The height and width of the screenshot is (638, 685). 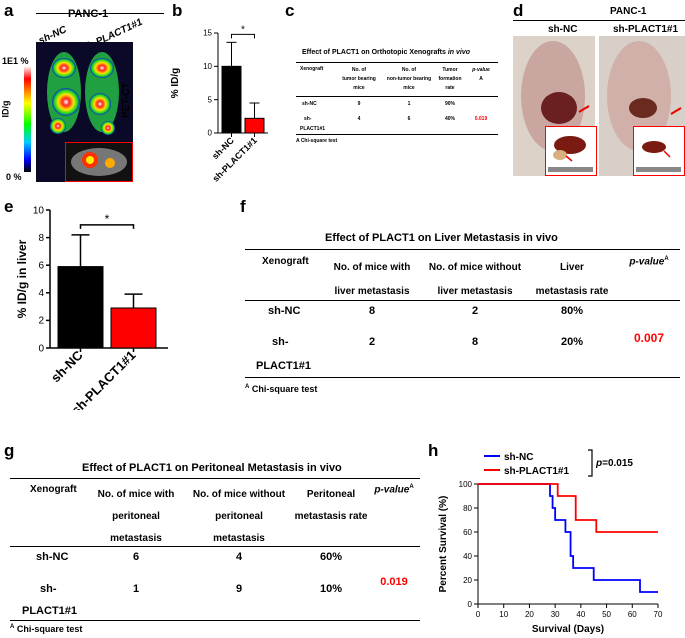 I want to click on table-f-h2: No. of mice with liver metastasis, so click(x=372, y=280).